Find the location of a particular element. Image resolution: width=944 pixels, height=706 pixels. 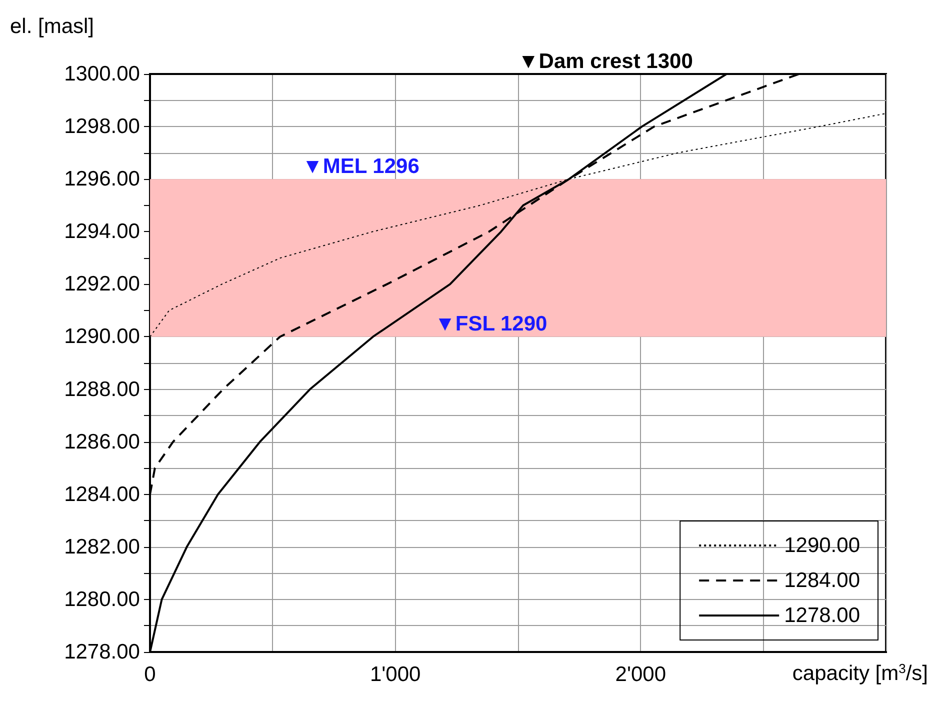

x-tick-label: 0 is located at coordinates (150, 674).